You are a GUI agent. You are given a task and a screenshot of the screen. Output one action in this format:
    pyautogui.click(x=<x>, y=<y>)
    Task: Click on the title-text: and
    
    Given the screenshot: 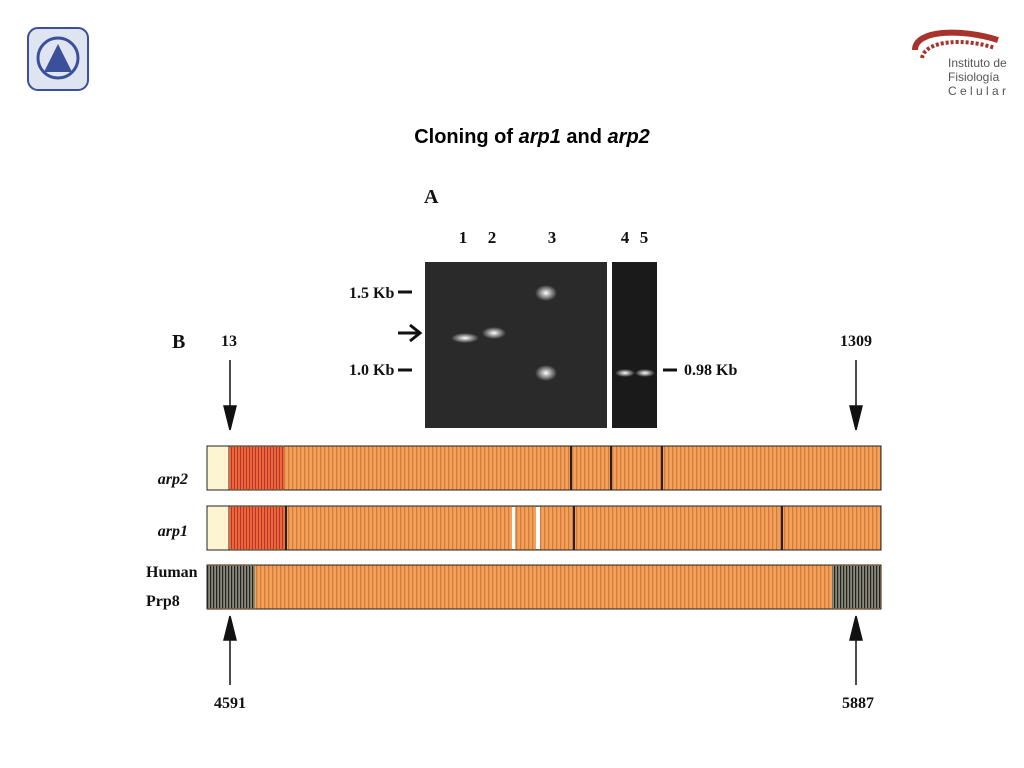 What is the action you would take?
    pyautogui.click(x=584, y=137)
    